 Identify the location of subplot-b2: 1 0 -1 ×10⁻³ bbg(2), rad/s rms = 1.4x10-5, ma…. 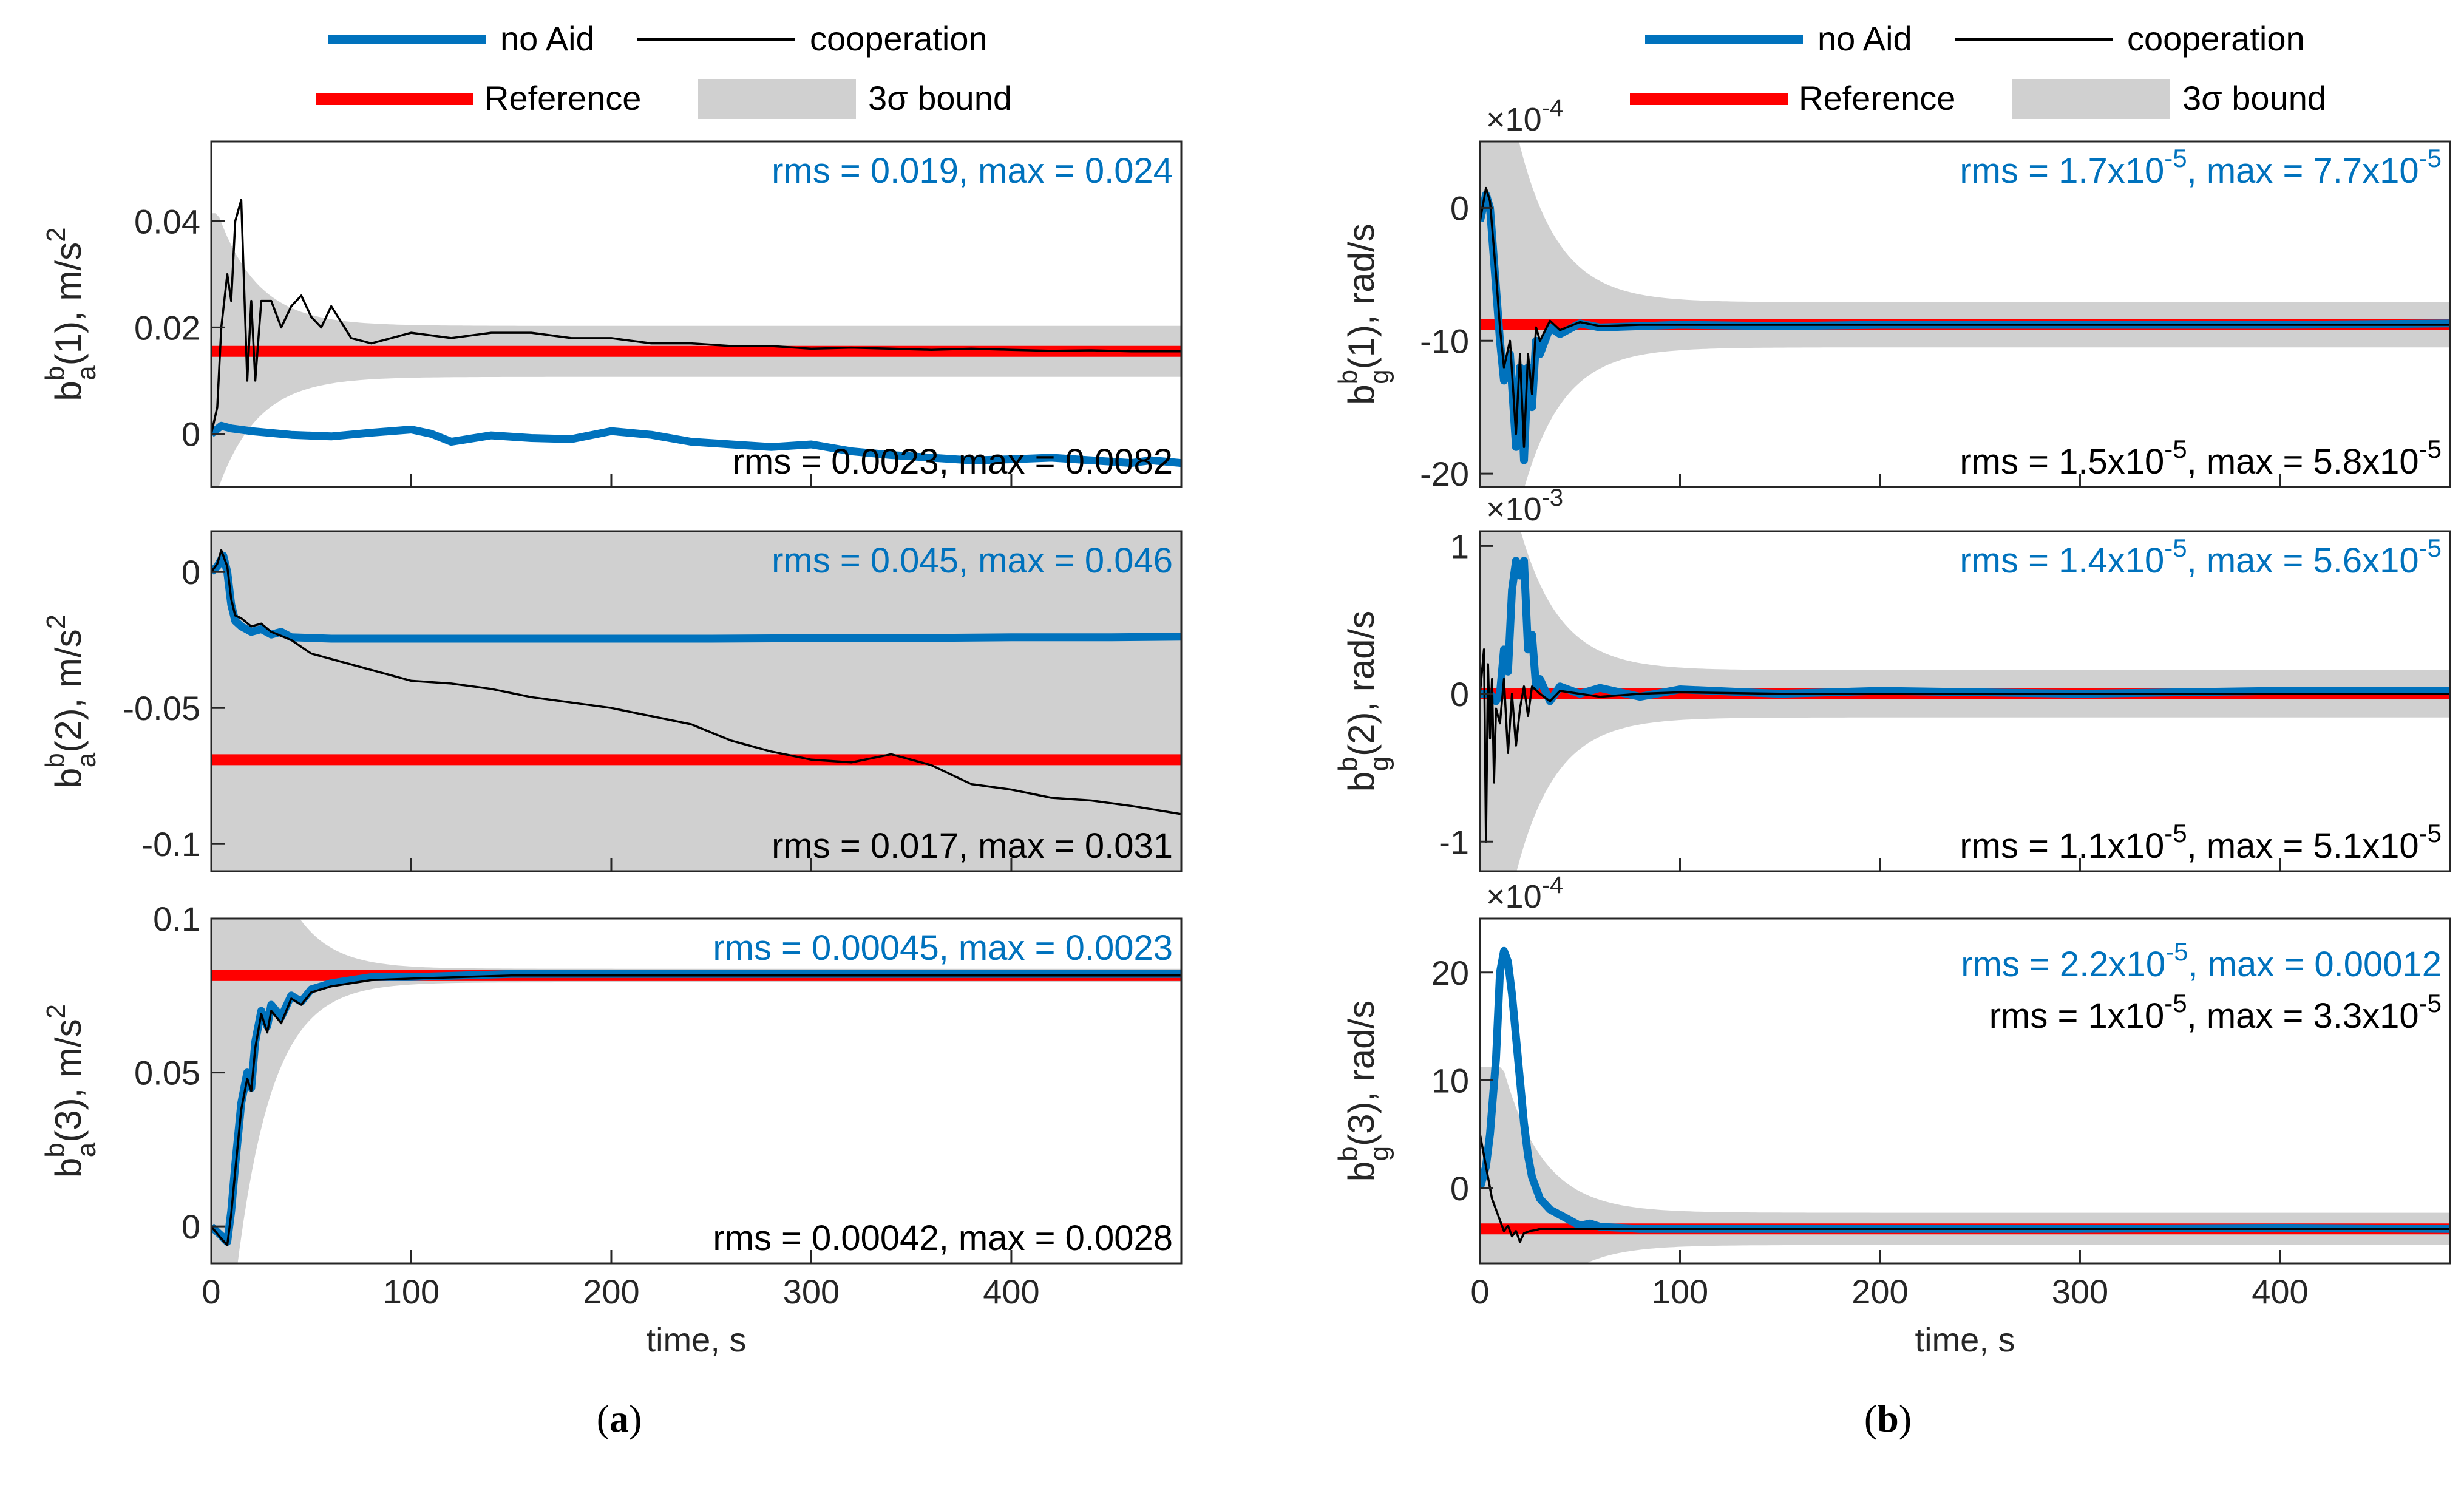
(1892, 678).